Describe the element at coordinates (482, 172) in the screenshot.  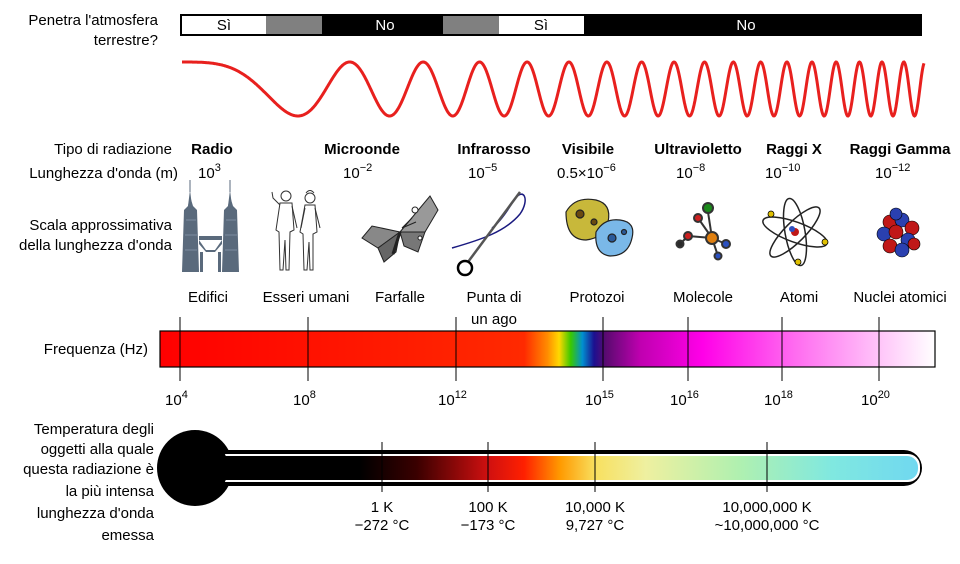
I see `wavelength-infrared: 10−5` at that location.